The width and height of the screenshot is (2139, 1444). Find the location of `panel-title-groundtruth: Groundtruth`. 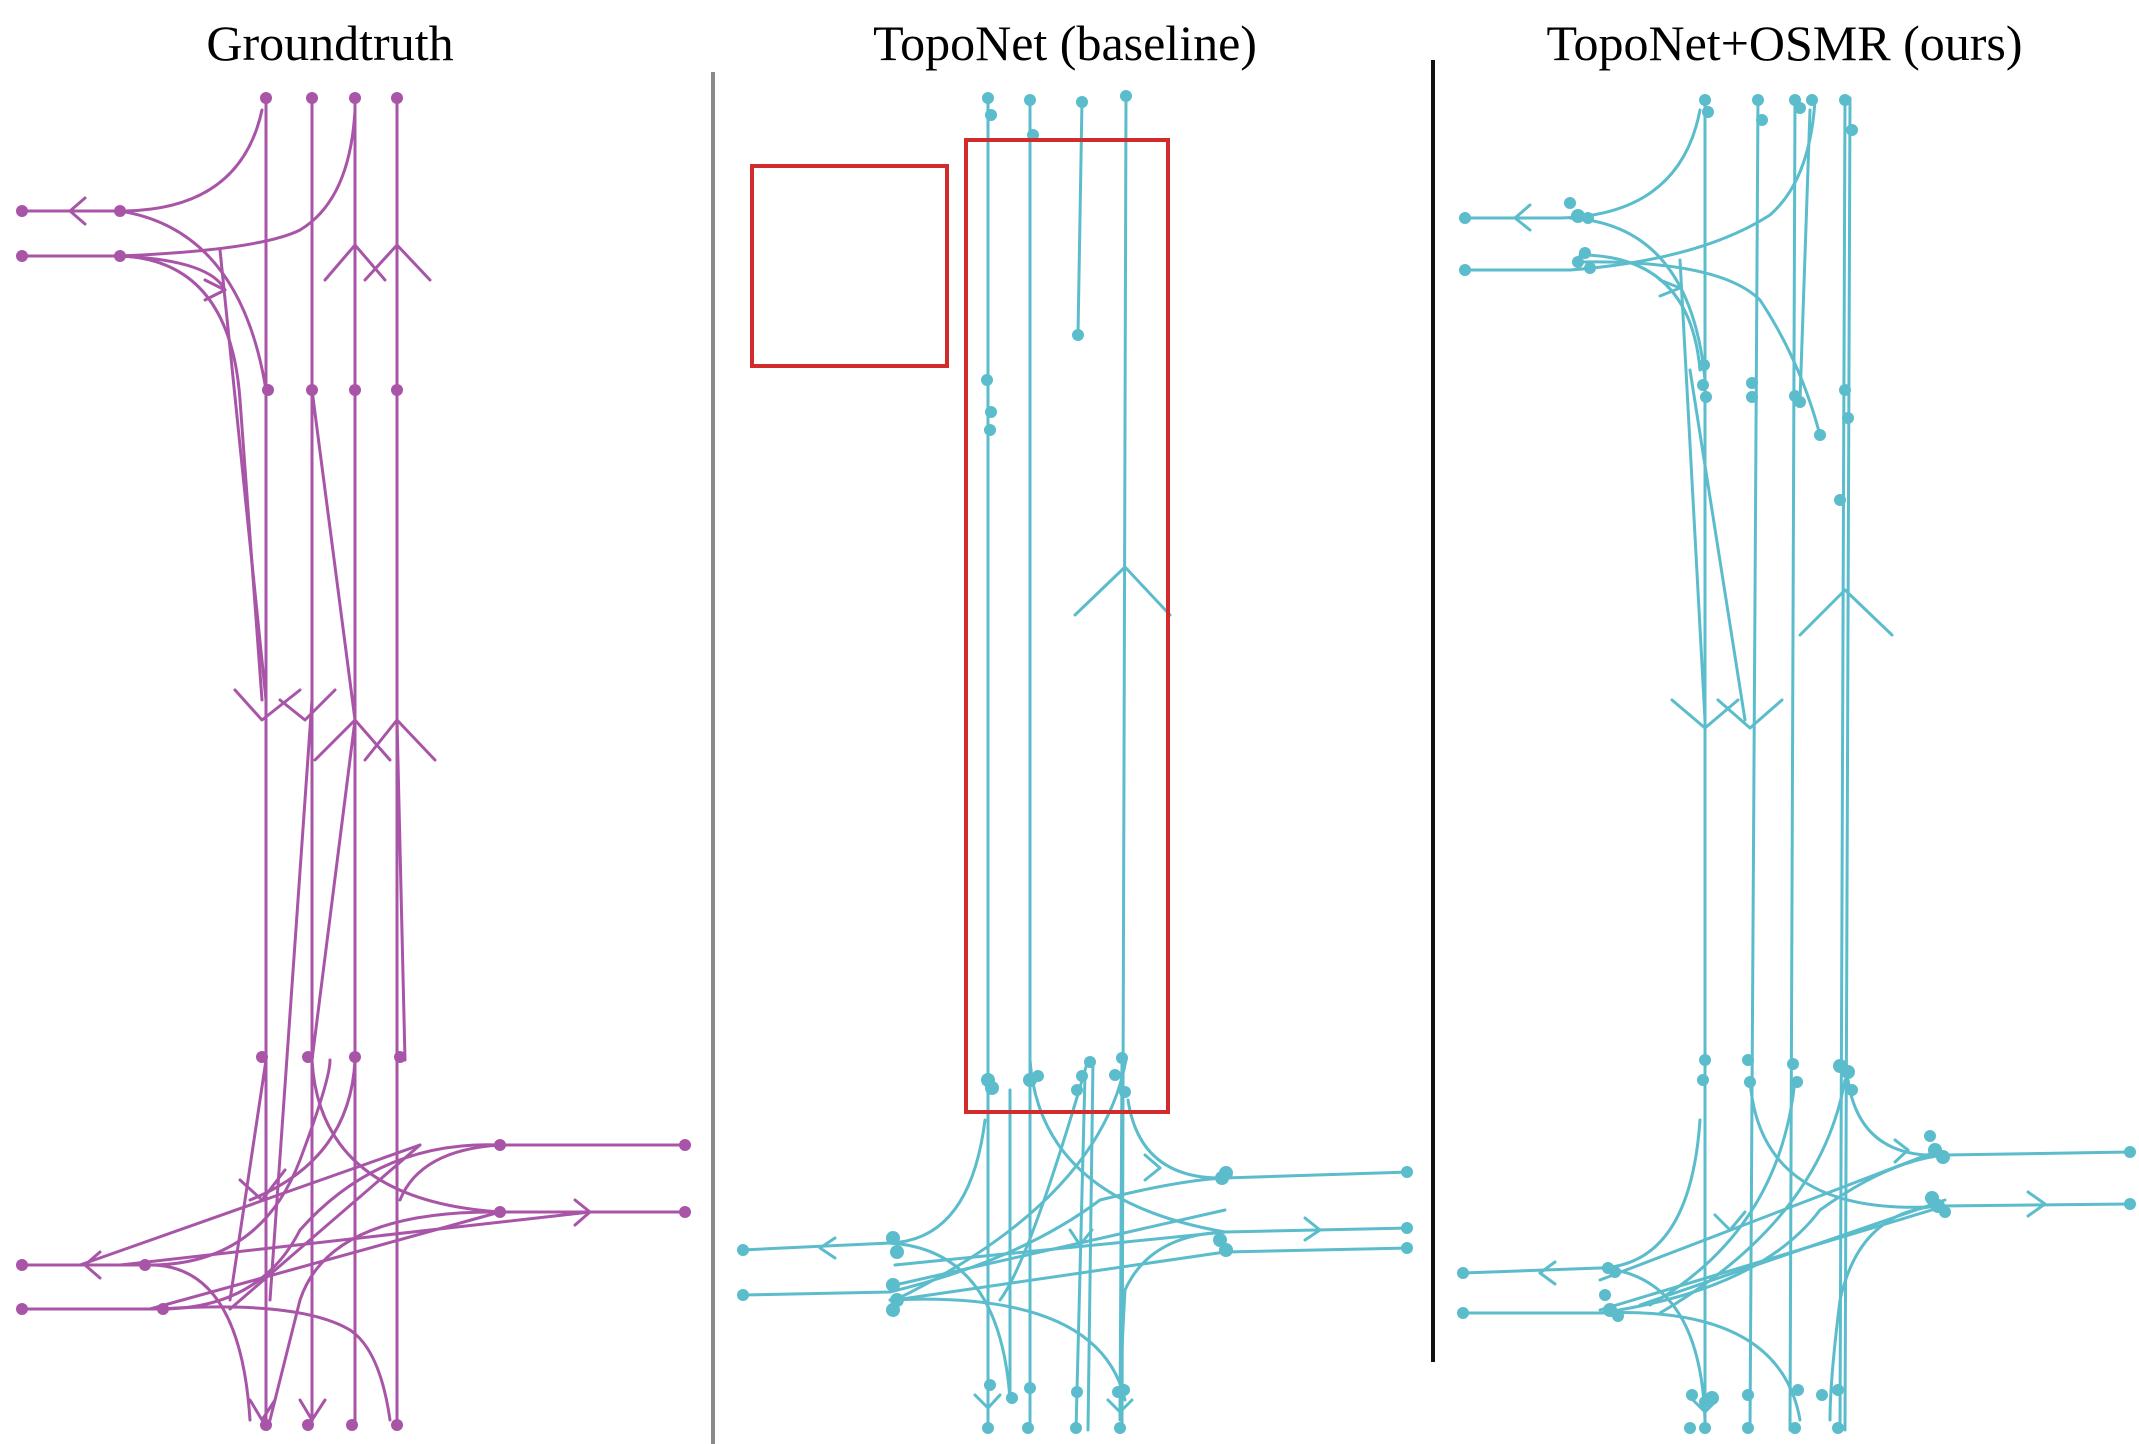

panel-title-groundtruth: Groundtruth is located at coordinates (330, 43).